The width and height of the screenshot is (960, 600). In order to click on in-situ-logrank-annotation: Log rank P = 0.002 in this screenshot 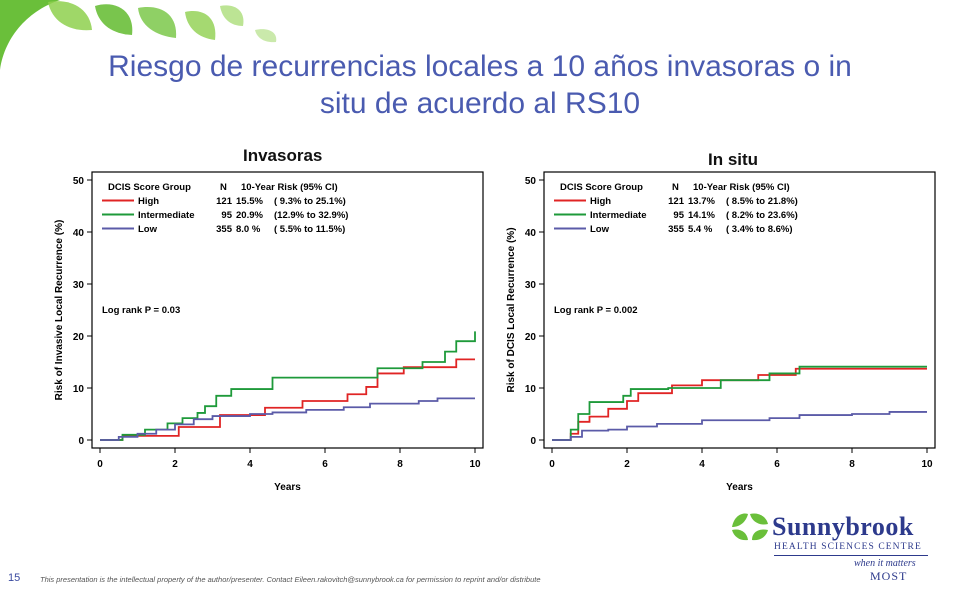, I will do `click(596, 310)`.